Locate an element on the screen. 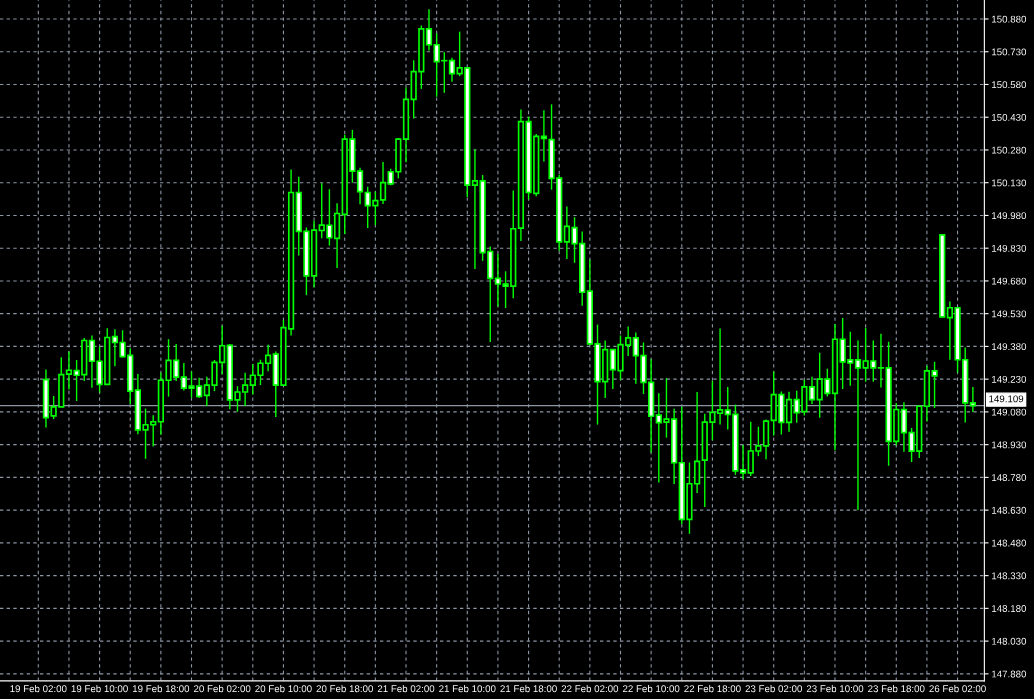 This screenshot has height=699, width=1034. x-tick-label: 22 Feb 02:00 is located at coordinates (590, 688).